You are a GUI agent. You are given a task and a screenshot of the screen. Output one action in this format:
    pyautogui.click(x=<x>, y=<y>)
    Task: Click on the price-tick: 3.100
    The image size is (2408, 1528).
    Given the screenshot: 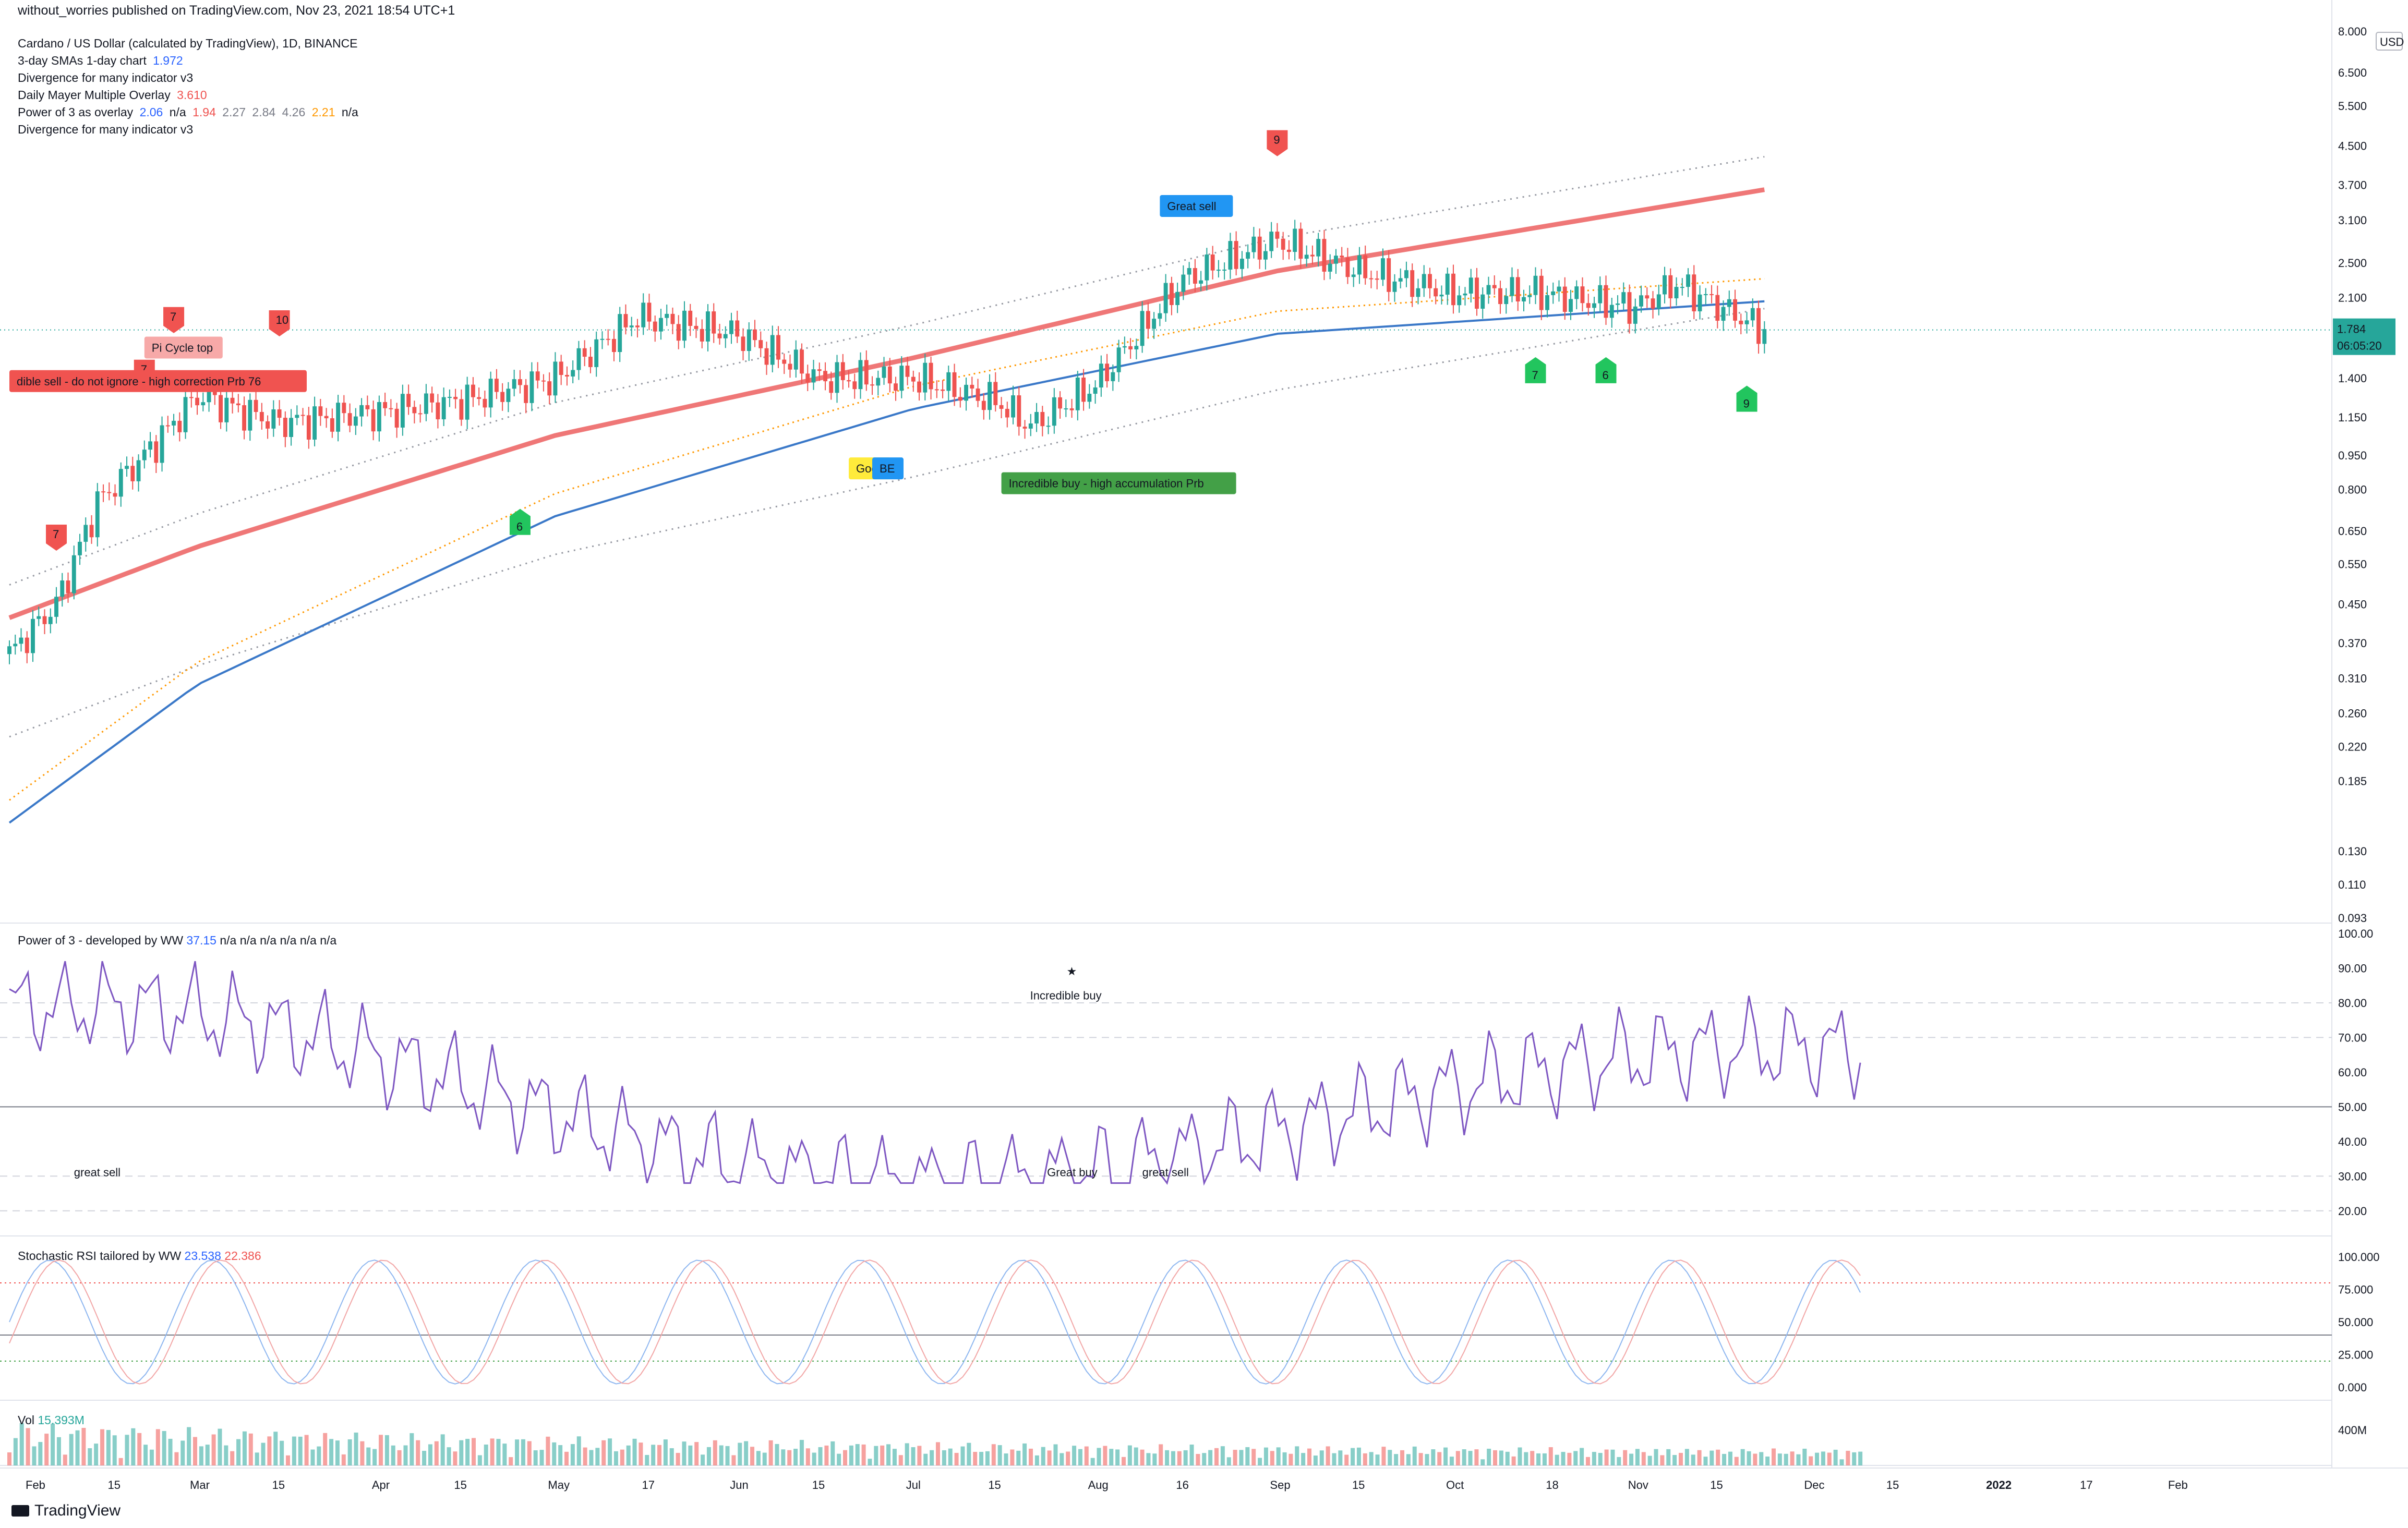 What is the action you would take?
    pyautogui.click(x=2353, y=220)
    